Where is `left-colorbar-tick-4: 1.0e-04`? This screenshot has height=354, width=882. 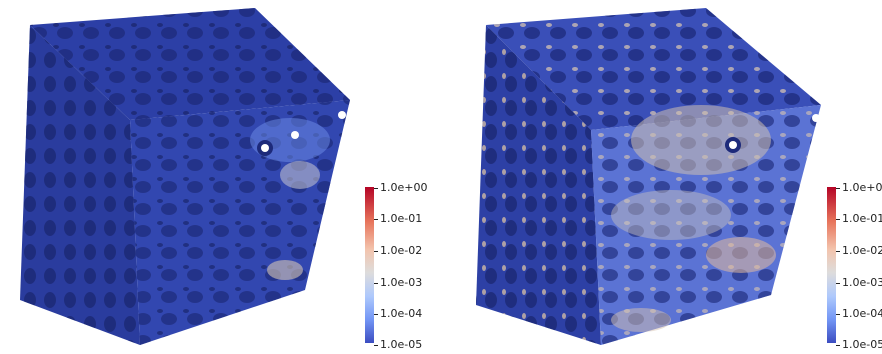 left-colorbar-tick-4: 1.0e-04 is located at coordinates (398, 313).